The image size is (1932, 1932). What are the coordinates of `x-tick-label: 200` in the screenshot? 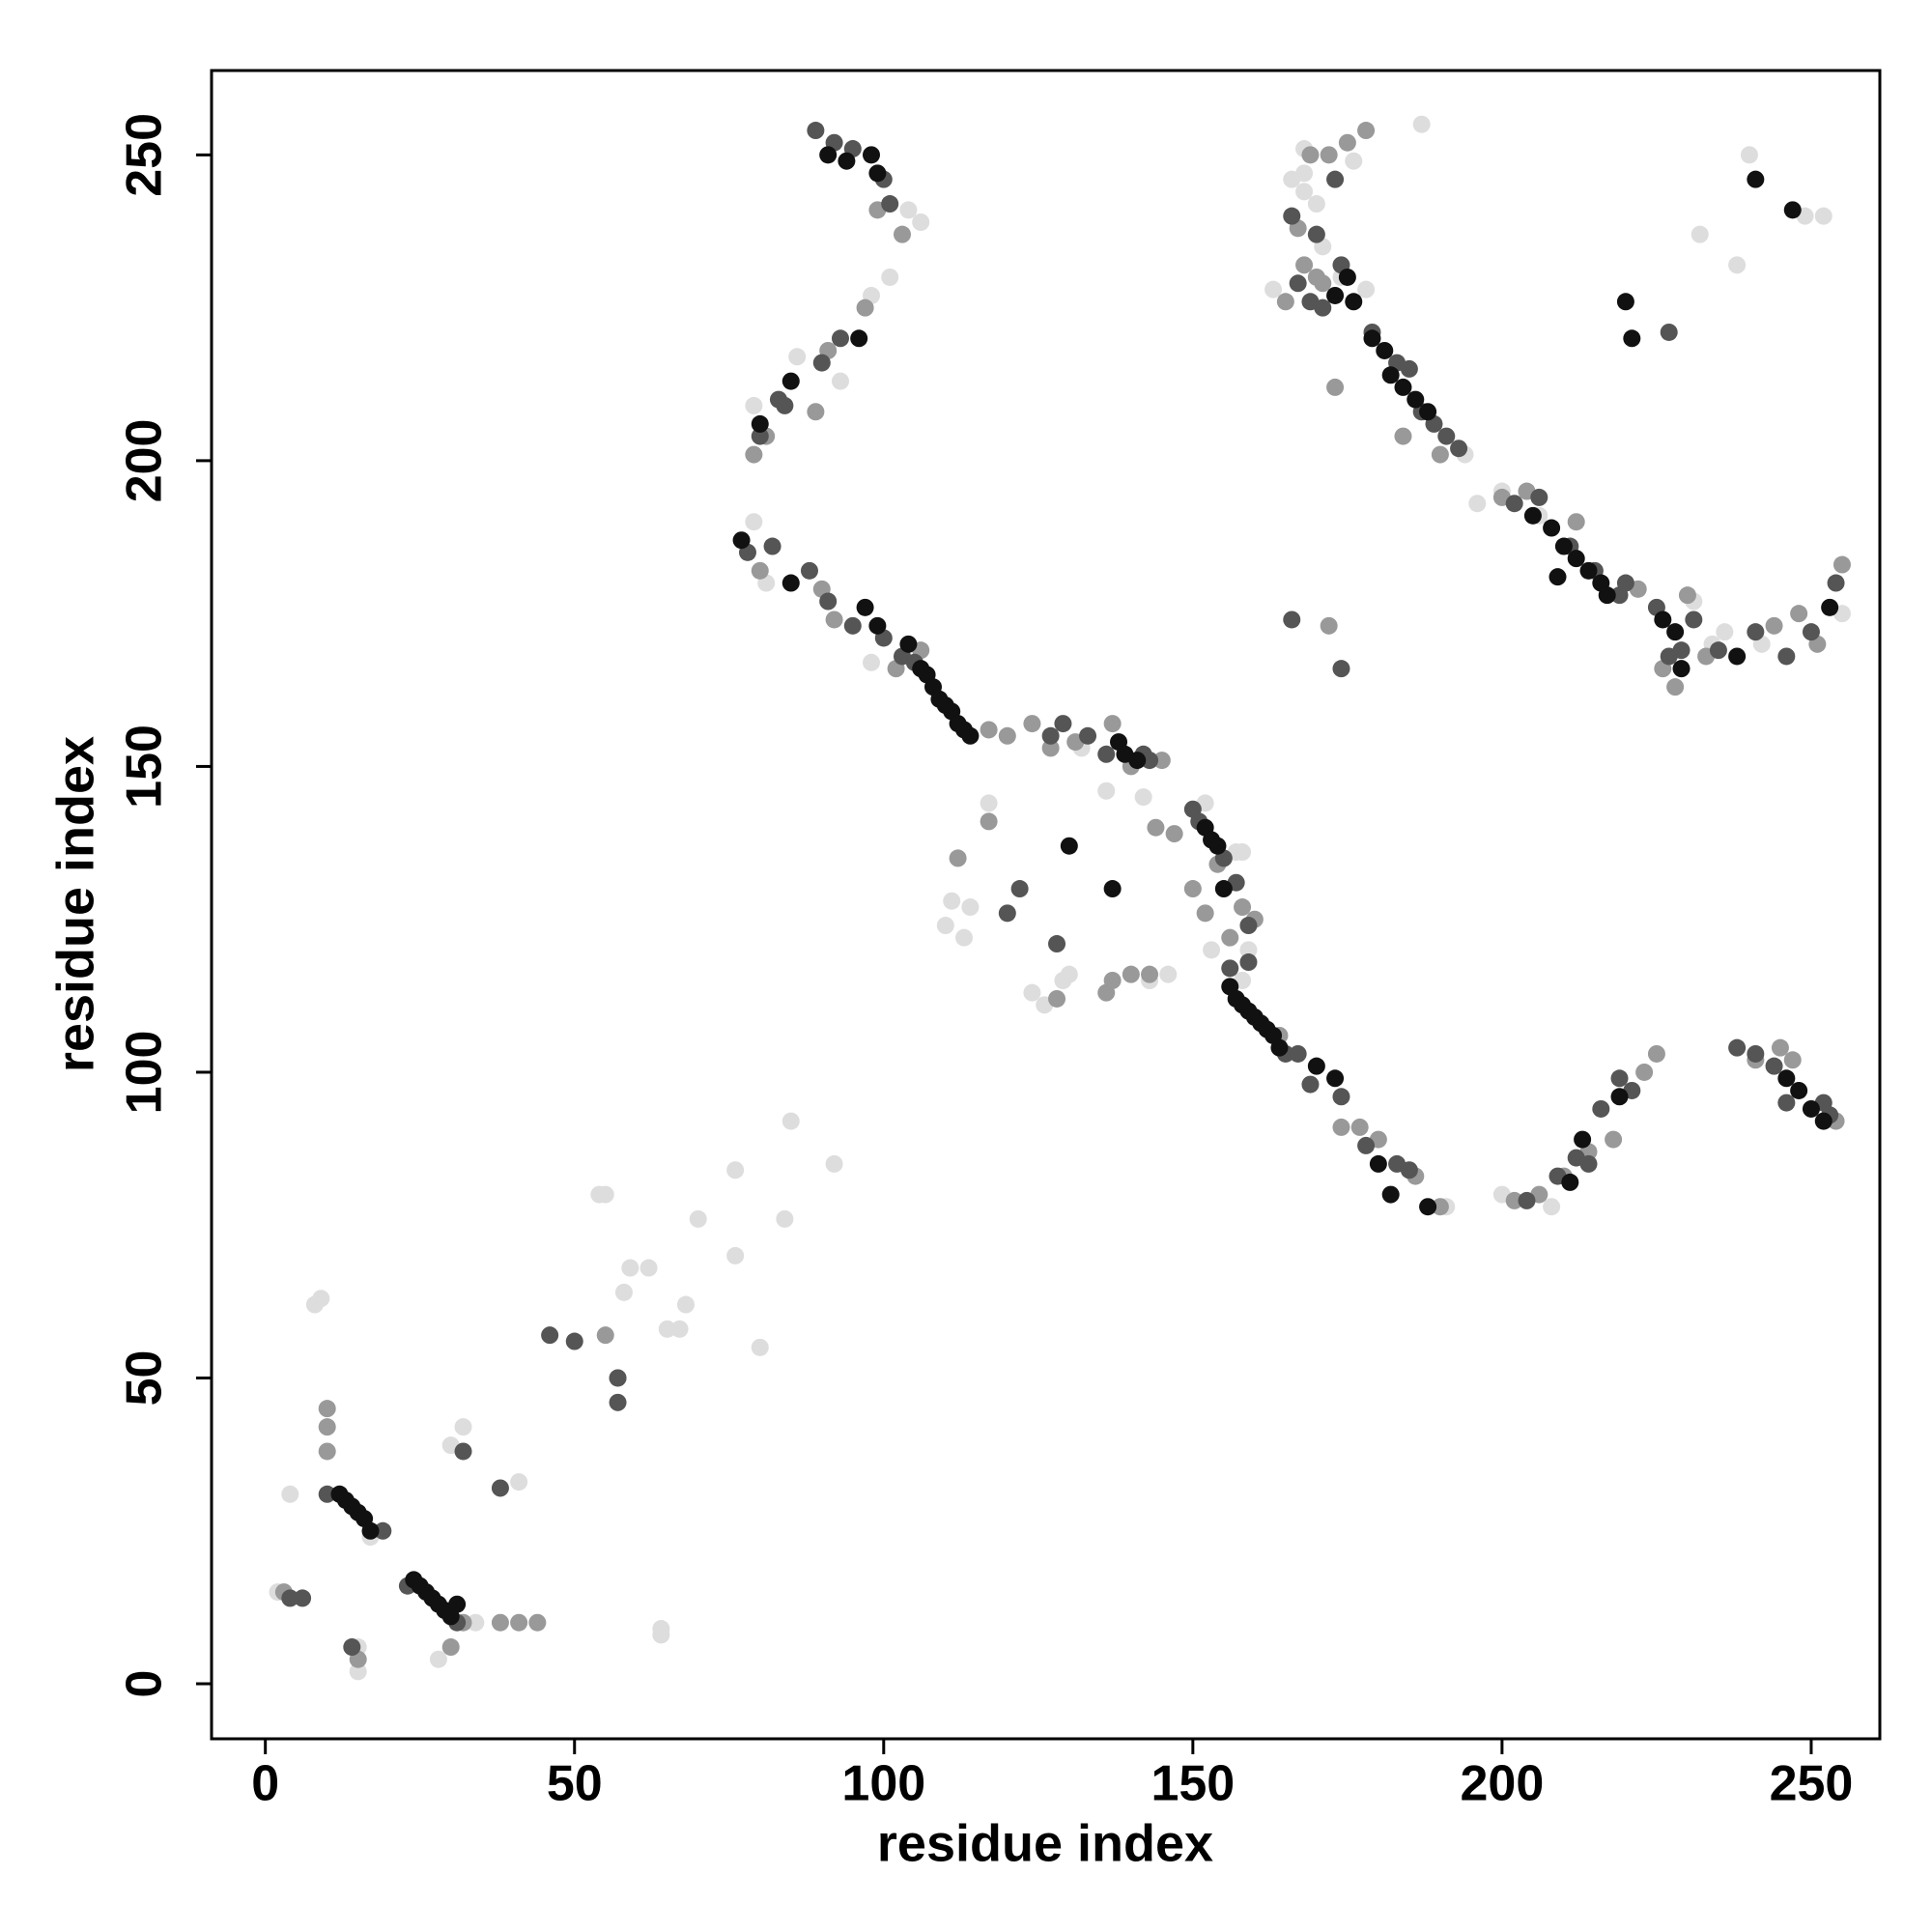 It's located at (1503, 1784).